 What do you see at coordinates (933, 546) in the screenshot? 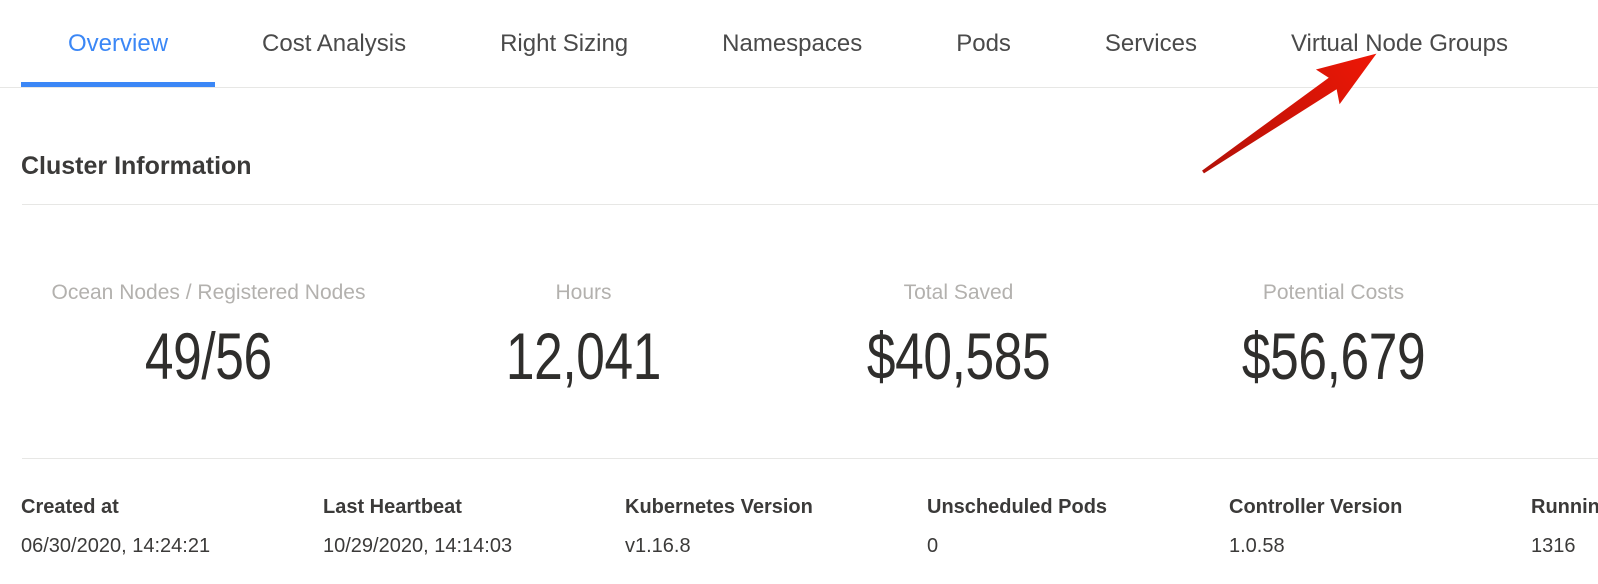
I see `detail-value: 0` at bounding box center [933, 546].